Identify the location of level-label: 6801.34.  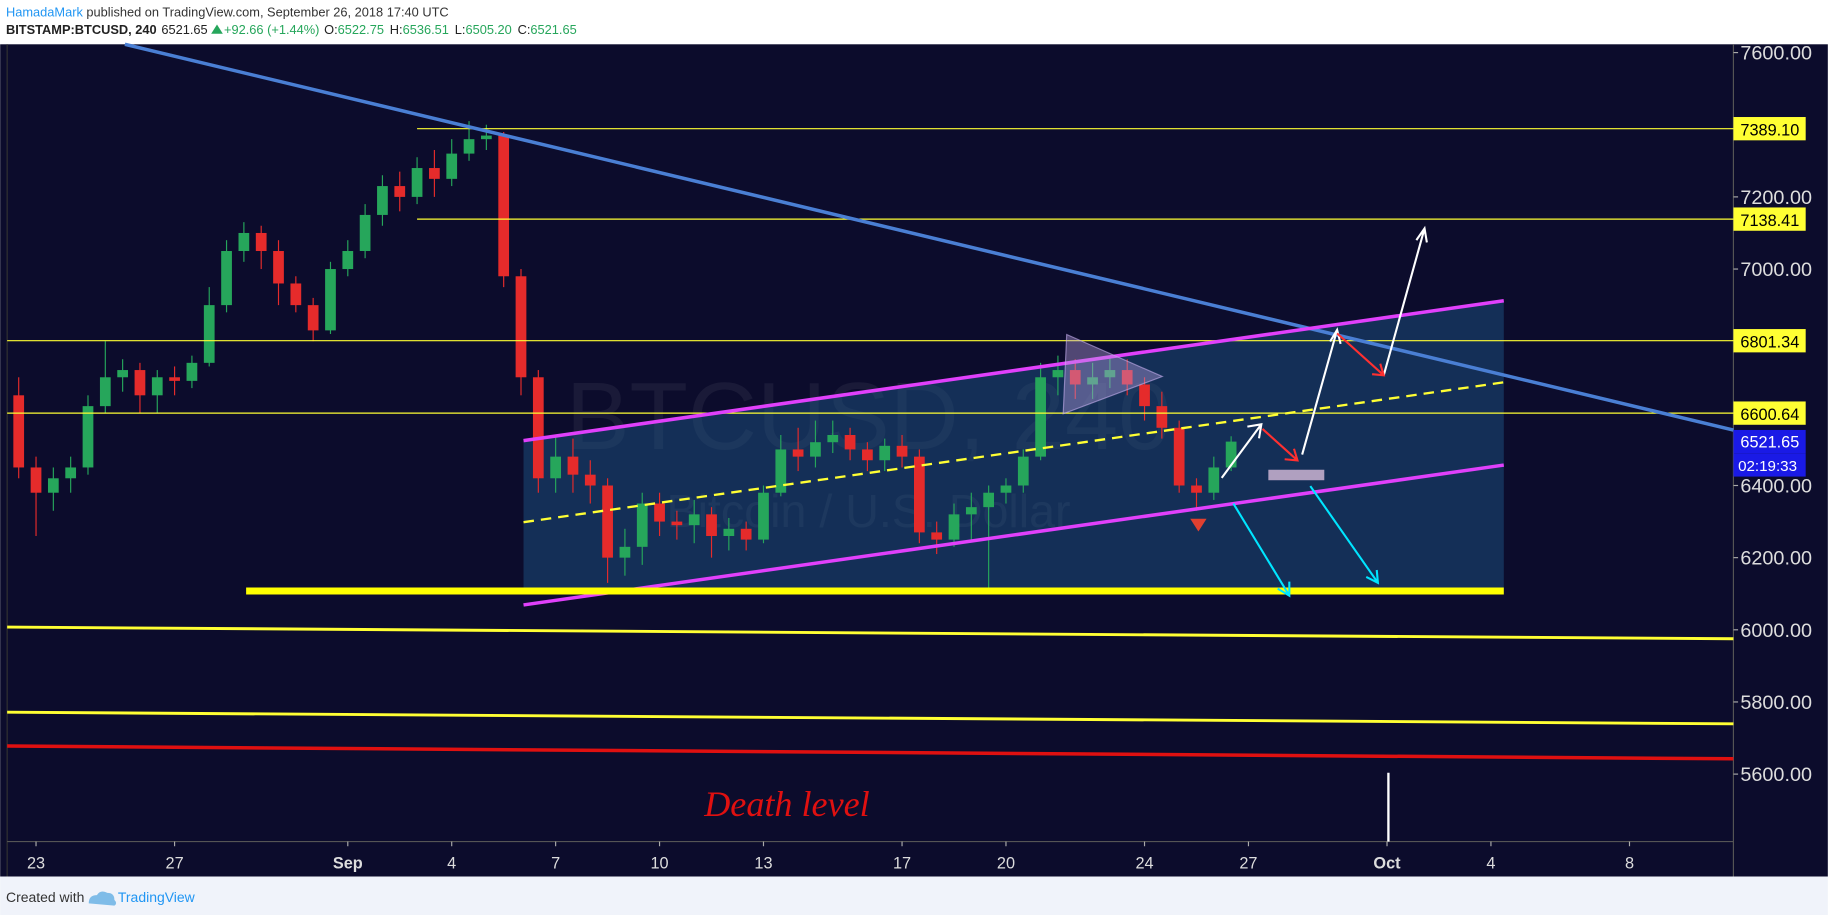
(1769, 343).